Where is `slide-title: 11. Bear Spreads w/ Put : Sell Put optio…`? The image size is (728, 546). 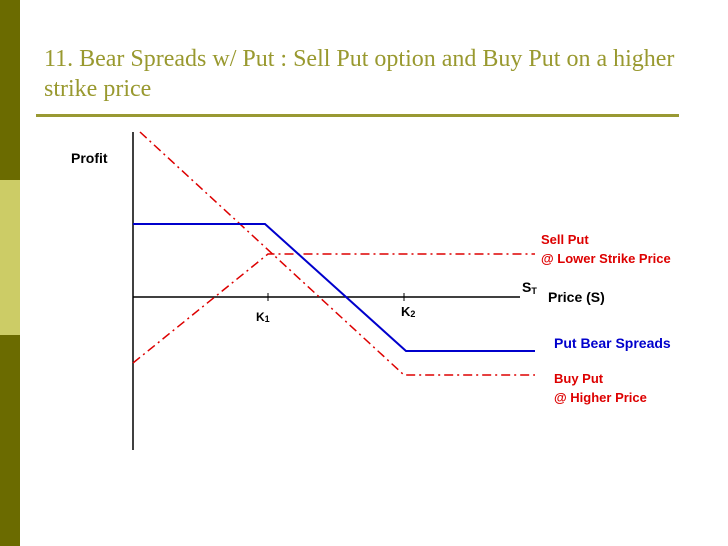
slide-title: 11. Bear Spreads w/ Put : Sell Put optio… is located at coordinates (359, 74).